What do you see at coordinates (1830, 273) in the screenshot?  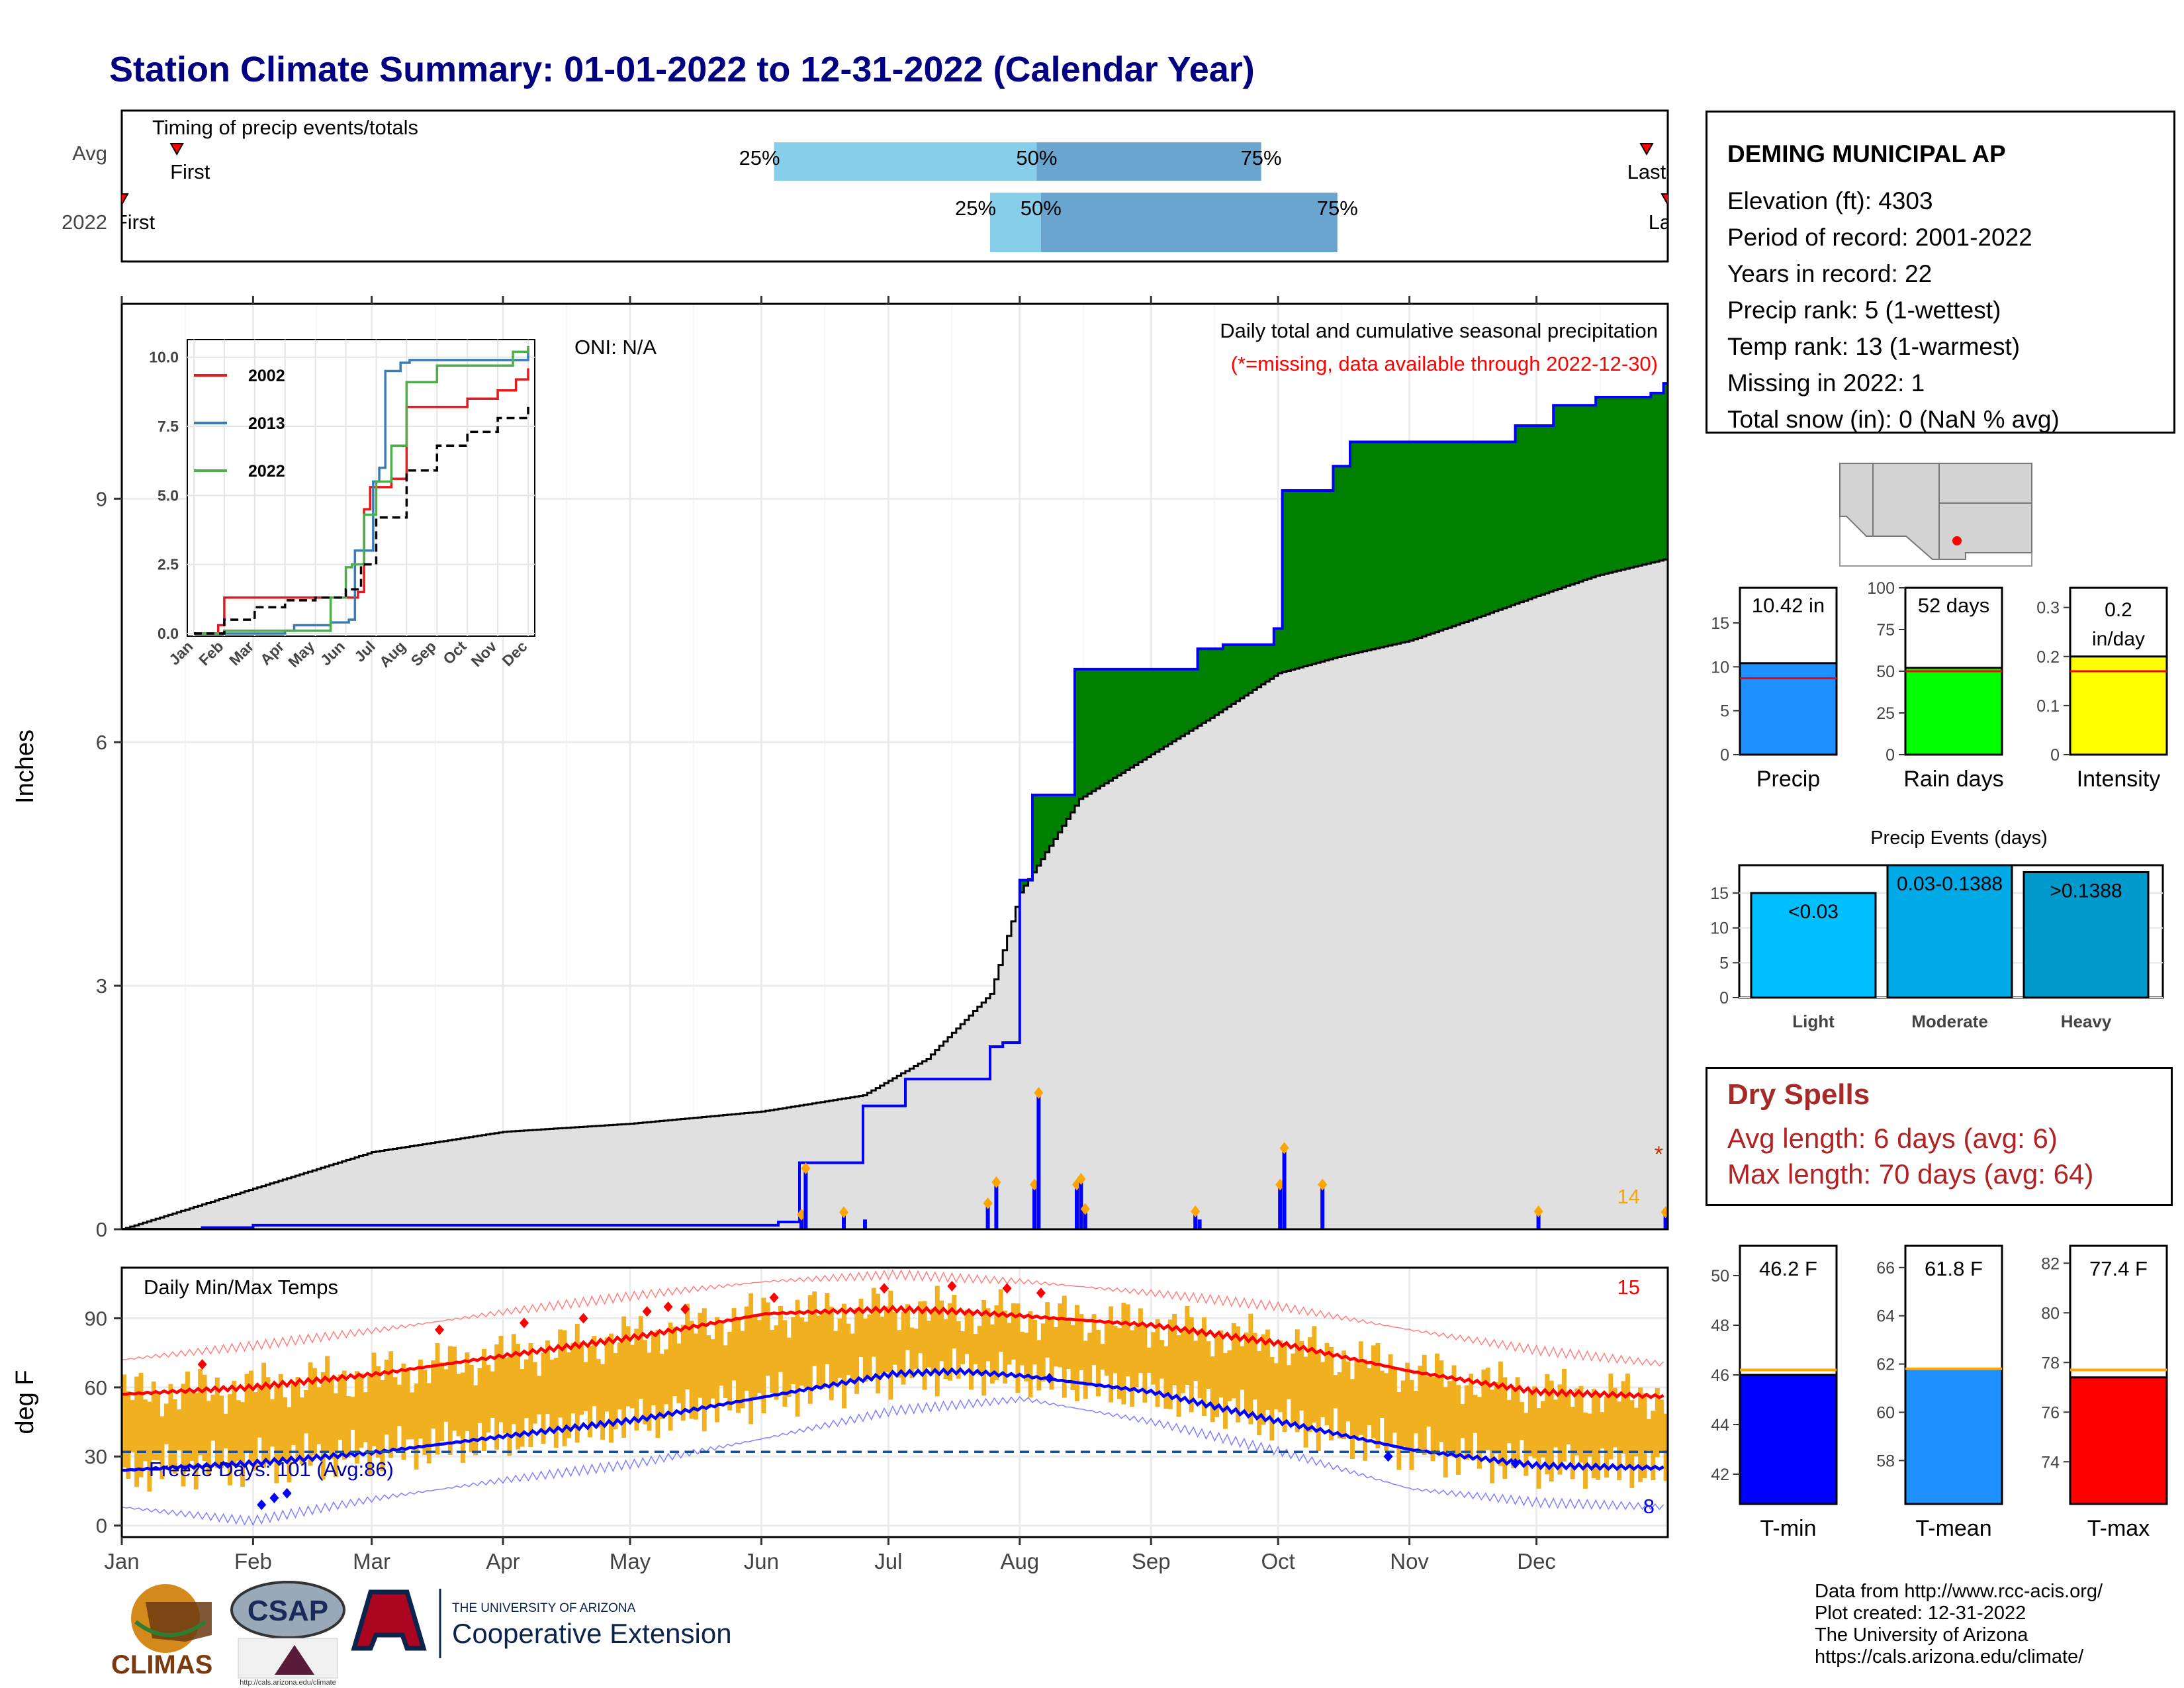 I see `station-years: Years in record: 22` at bounding box center [1830, 273].